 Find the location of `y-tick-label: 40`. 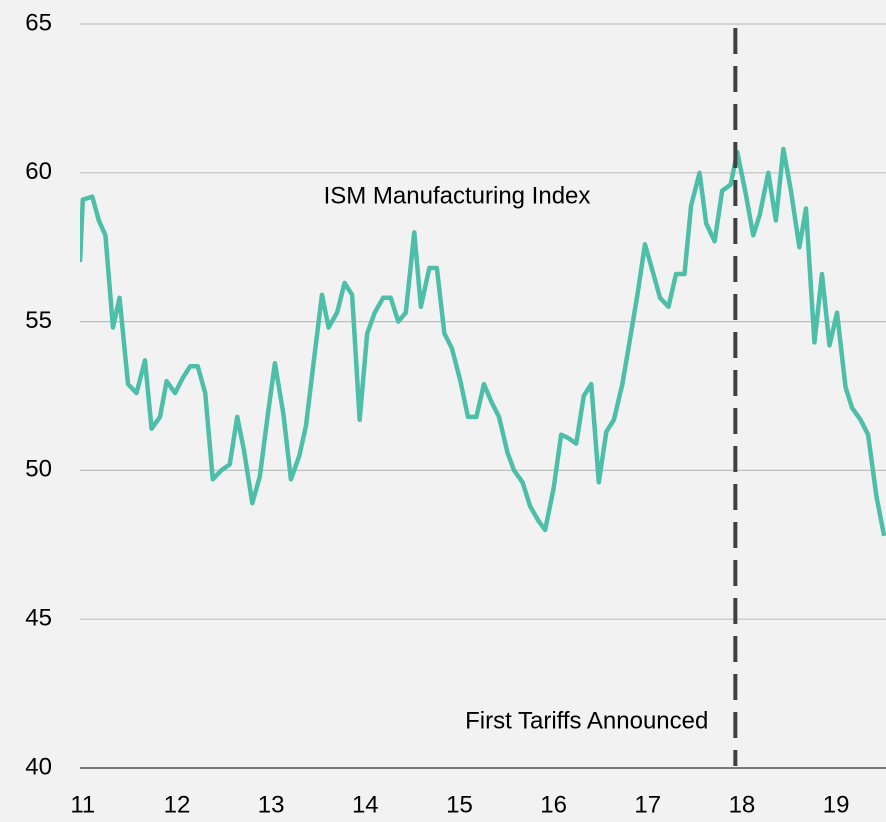

y-tick-label: 40 is located at coordinates (38, 766).